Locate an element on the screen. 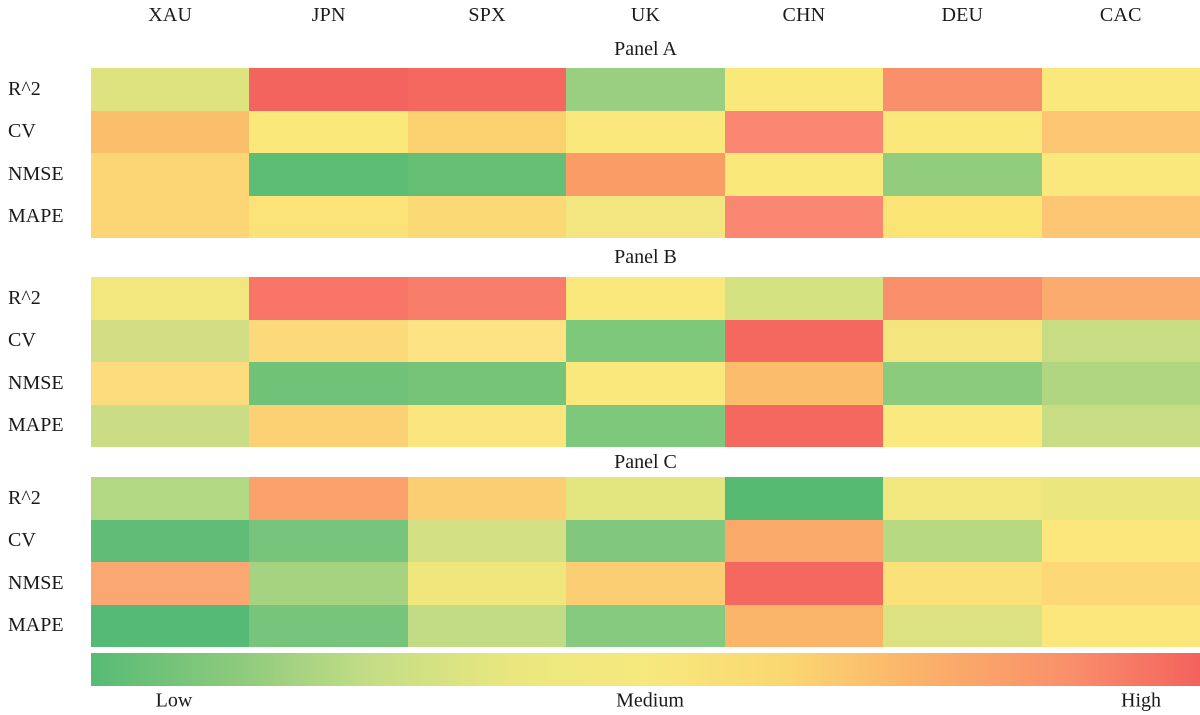  heatmap-cell-c-cv-chn is located at coordinates (804, 540).